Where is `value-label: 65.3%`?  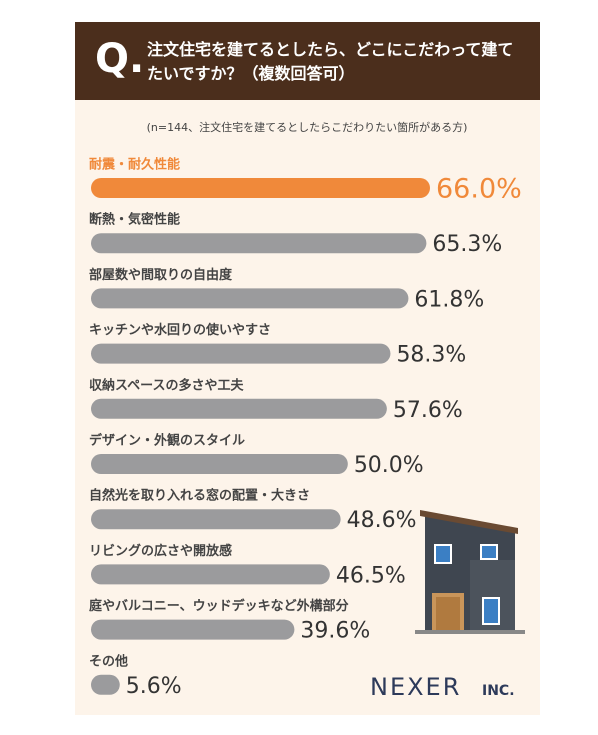 value-label: 65.3% is located at coordinates (467, 244).